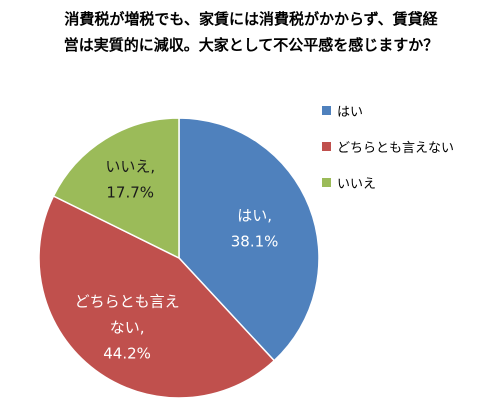 This screenshot has width=502, height=419. What do you see at coordinates (130, 180) in the screenshot?
I see `data-label-iie: いいえ, 17.7%` at bounding box center [130, 180].